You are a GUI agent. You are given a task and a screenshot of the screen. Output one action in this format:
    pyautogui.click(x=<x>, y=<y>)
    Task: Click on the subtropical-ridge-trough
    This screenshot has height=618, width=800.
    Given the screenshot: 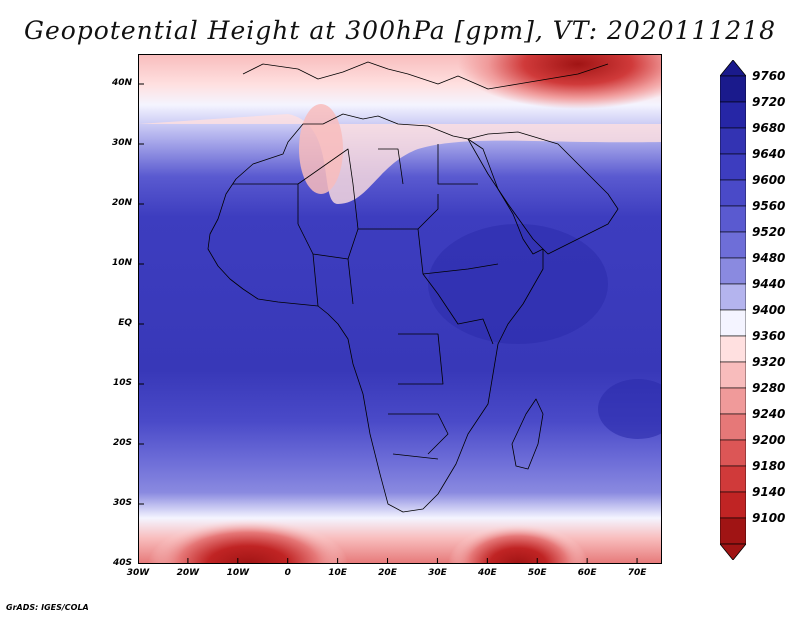 What is the action you would take?
    pyautogui.click(x=400, y=159)
    